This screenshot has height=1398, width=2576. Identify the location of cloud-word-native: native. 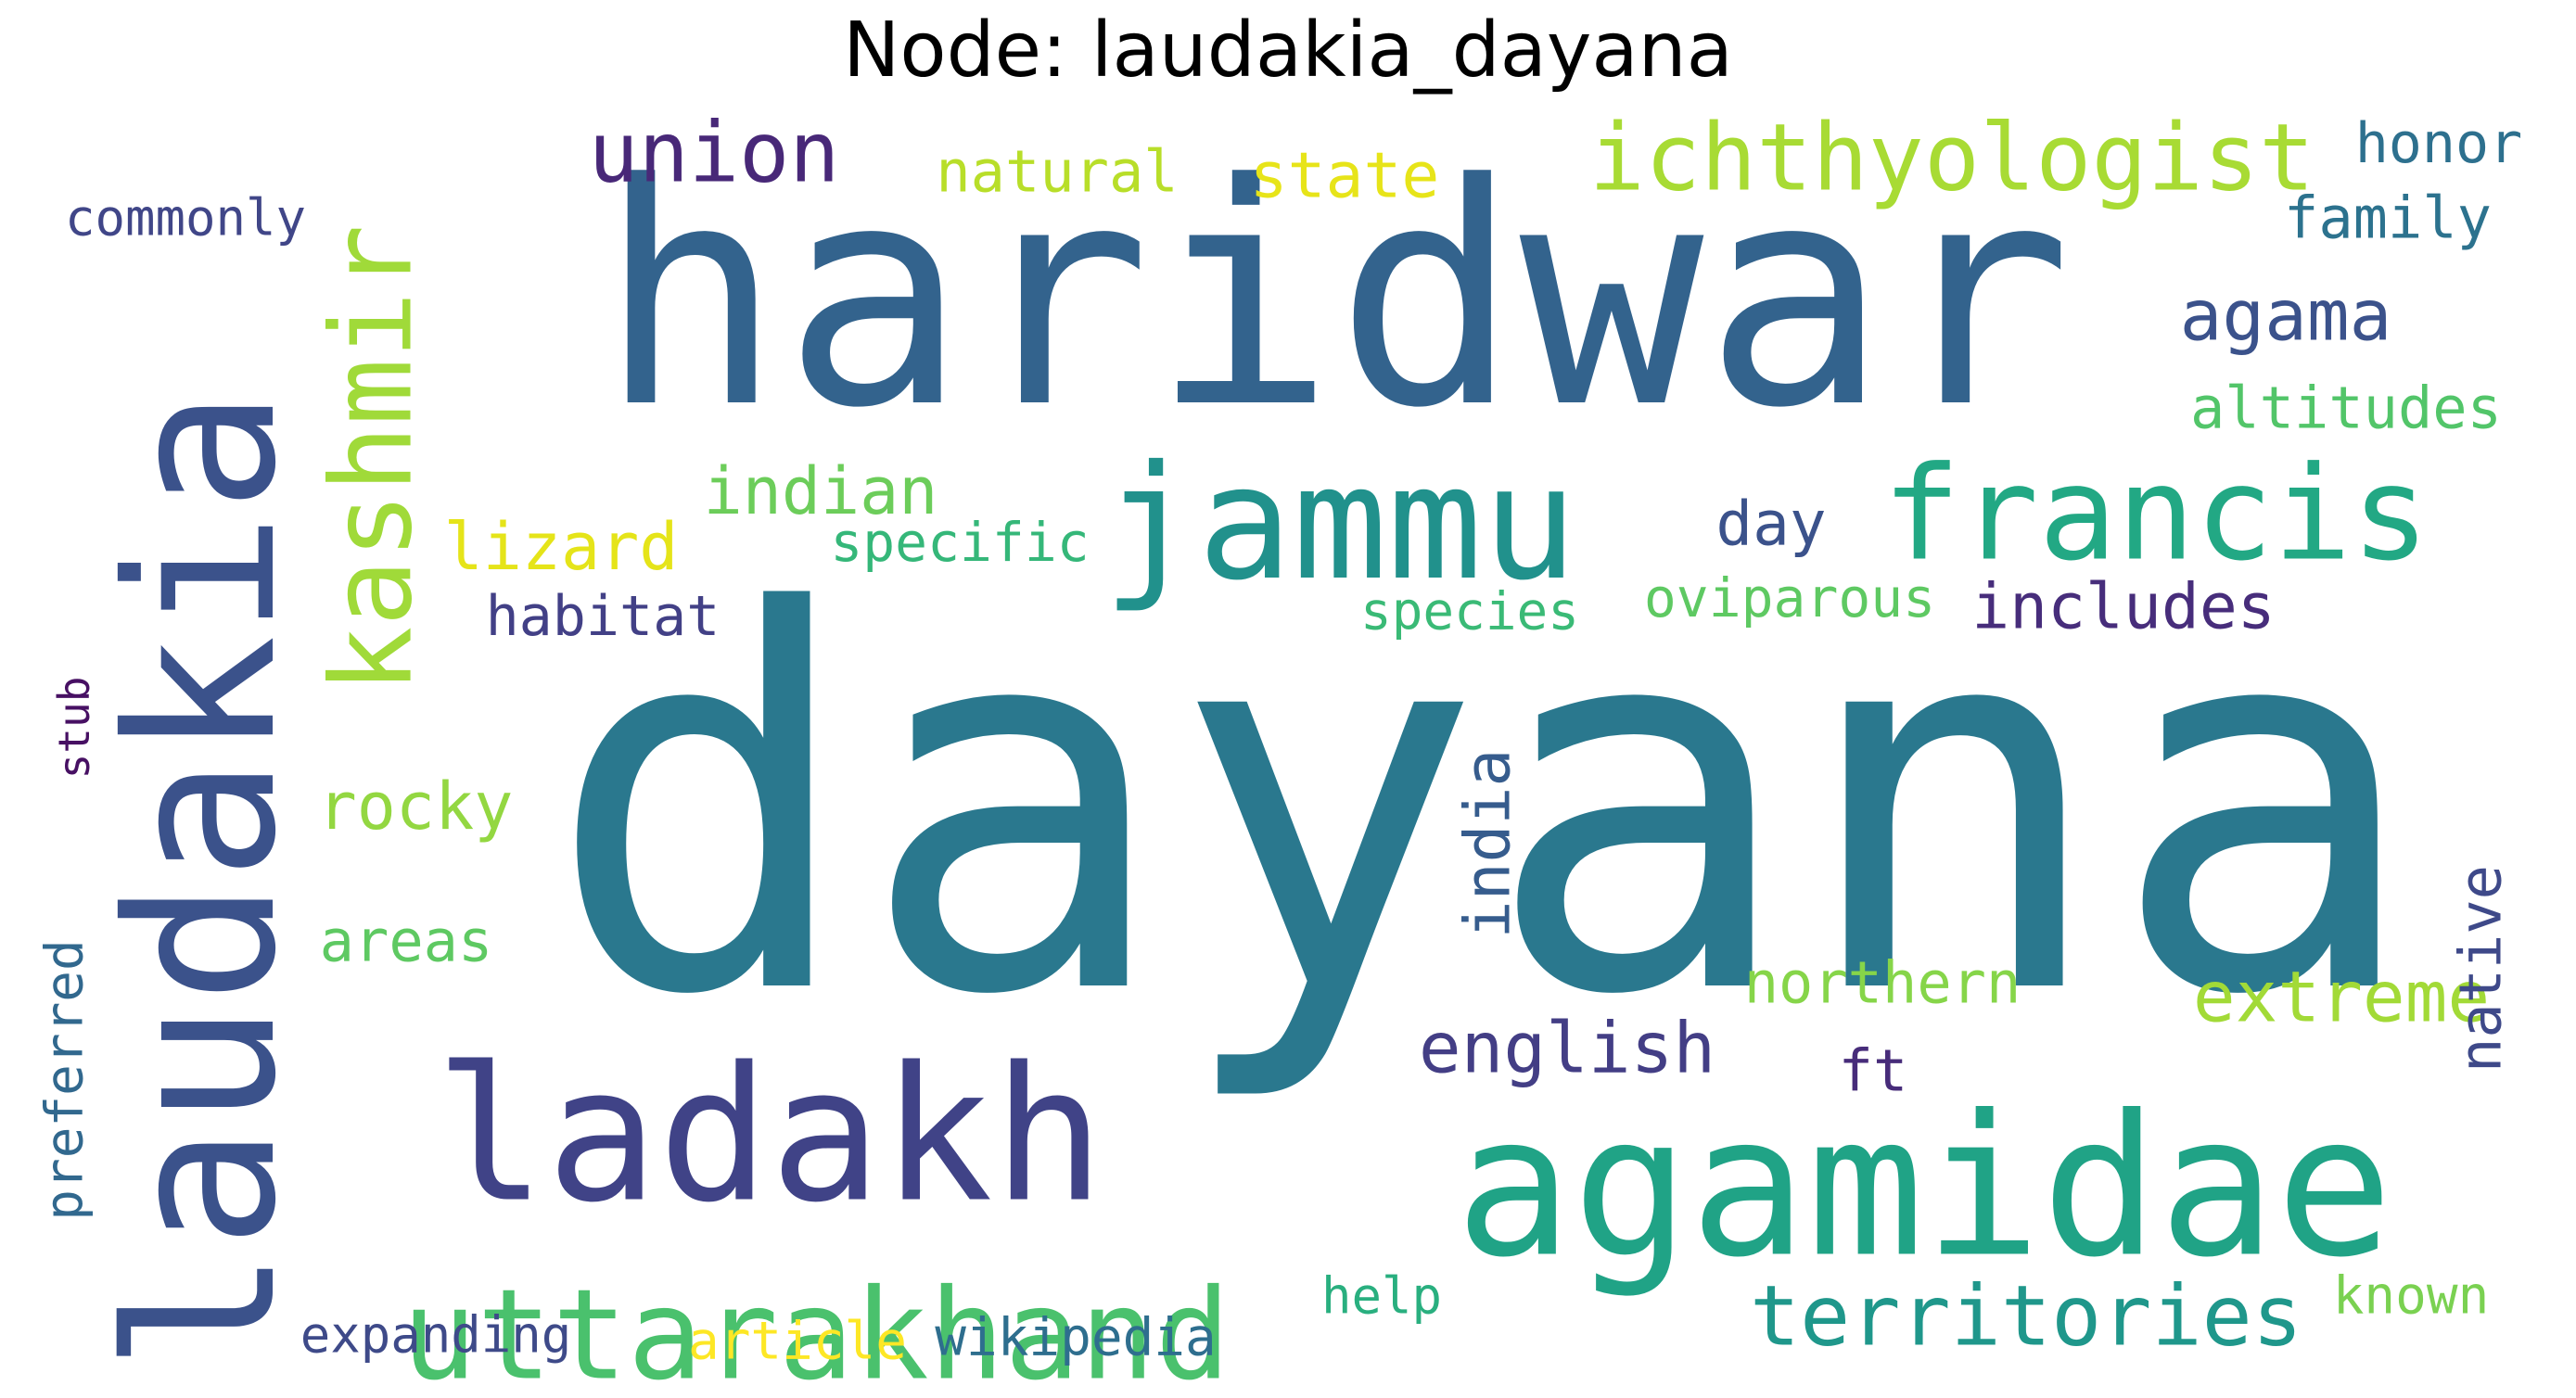
(2481, 969).